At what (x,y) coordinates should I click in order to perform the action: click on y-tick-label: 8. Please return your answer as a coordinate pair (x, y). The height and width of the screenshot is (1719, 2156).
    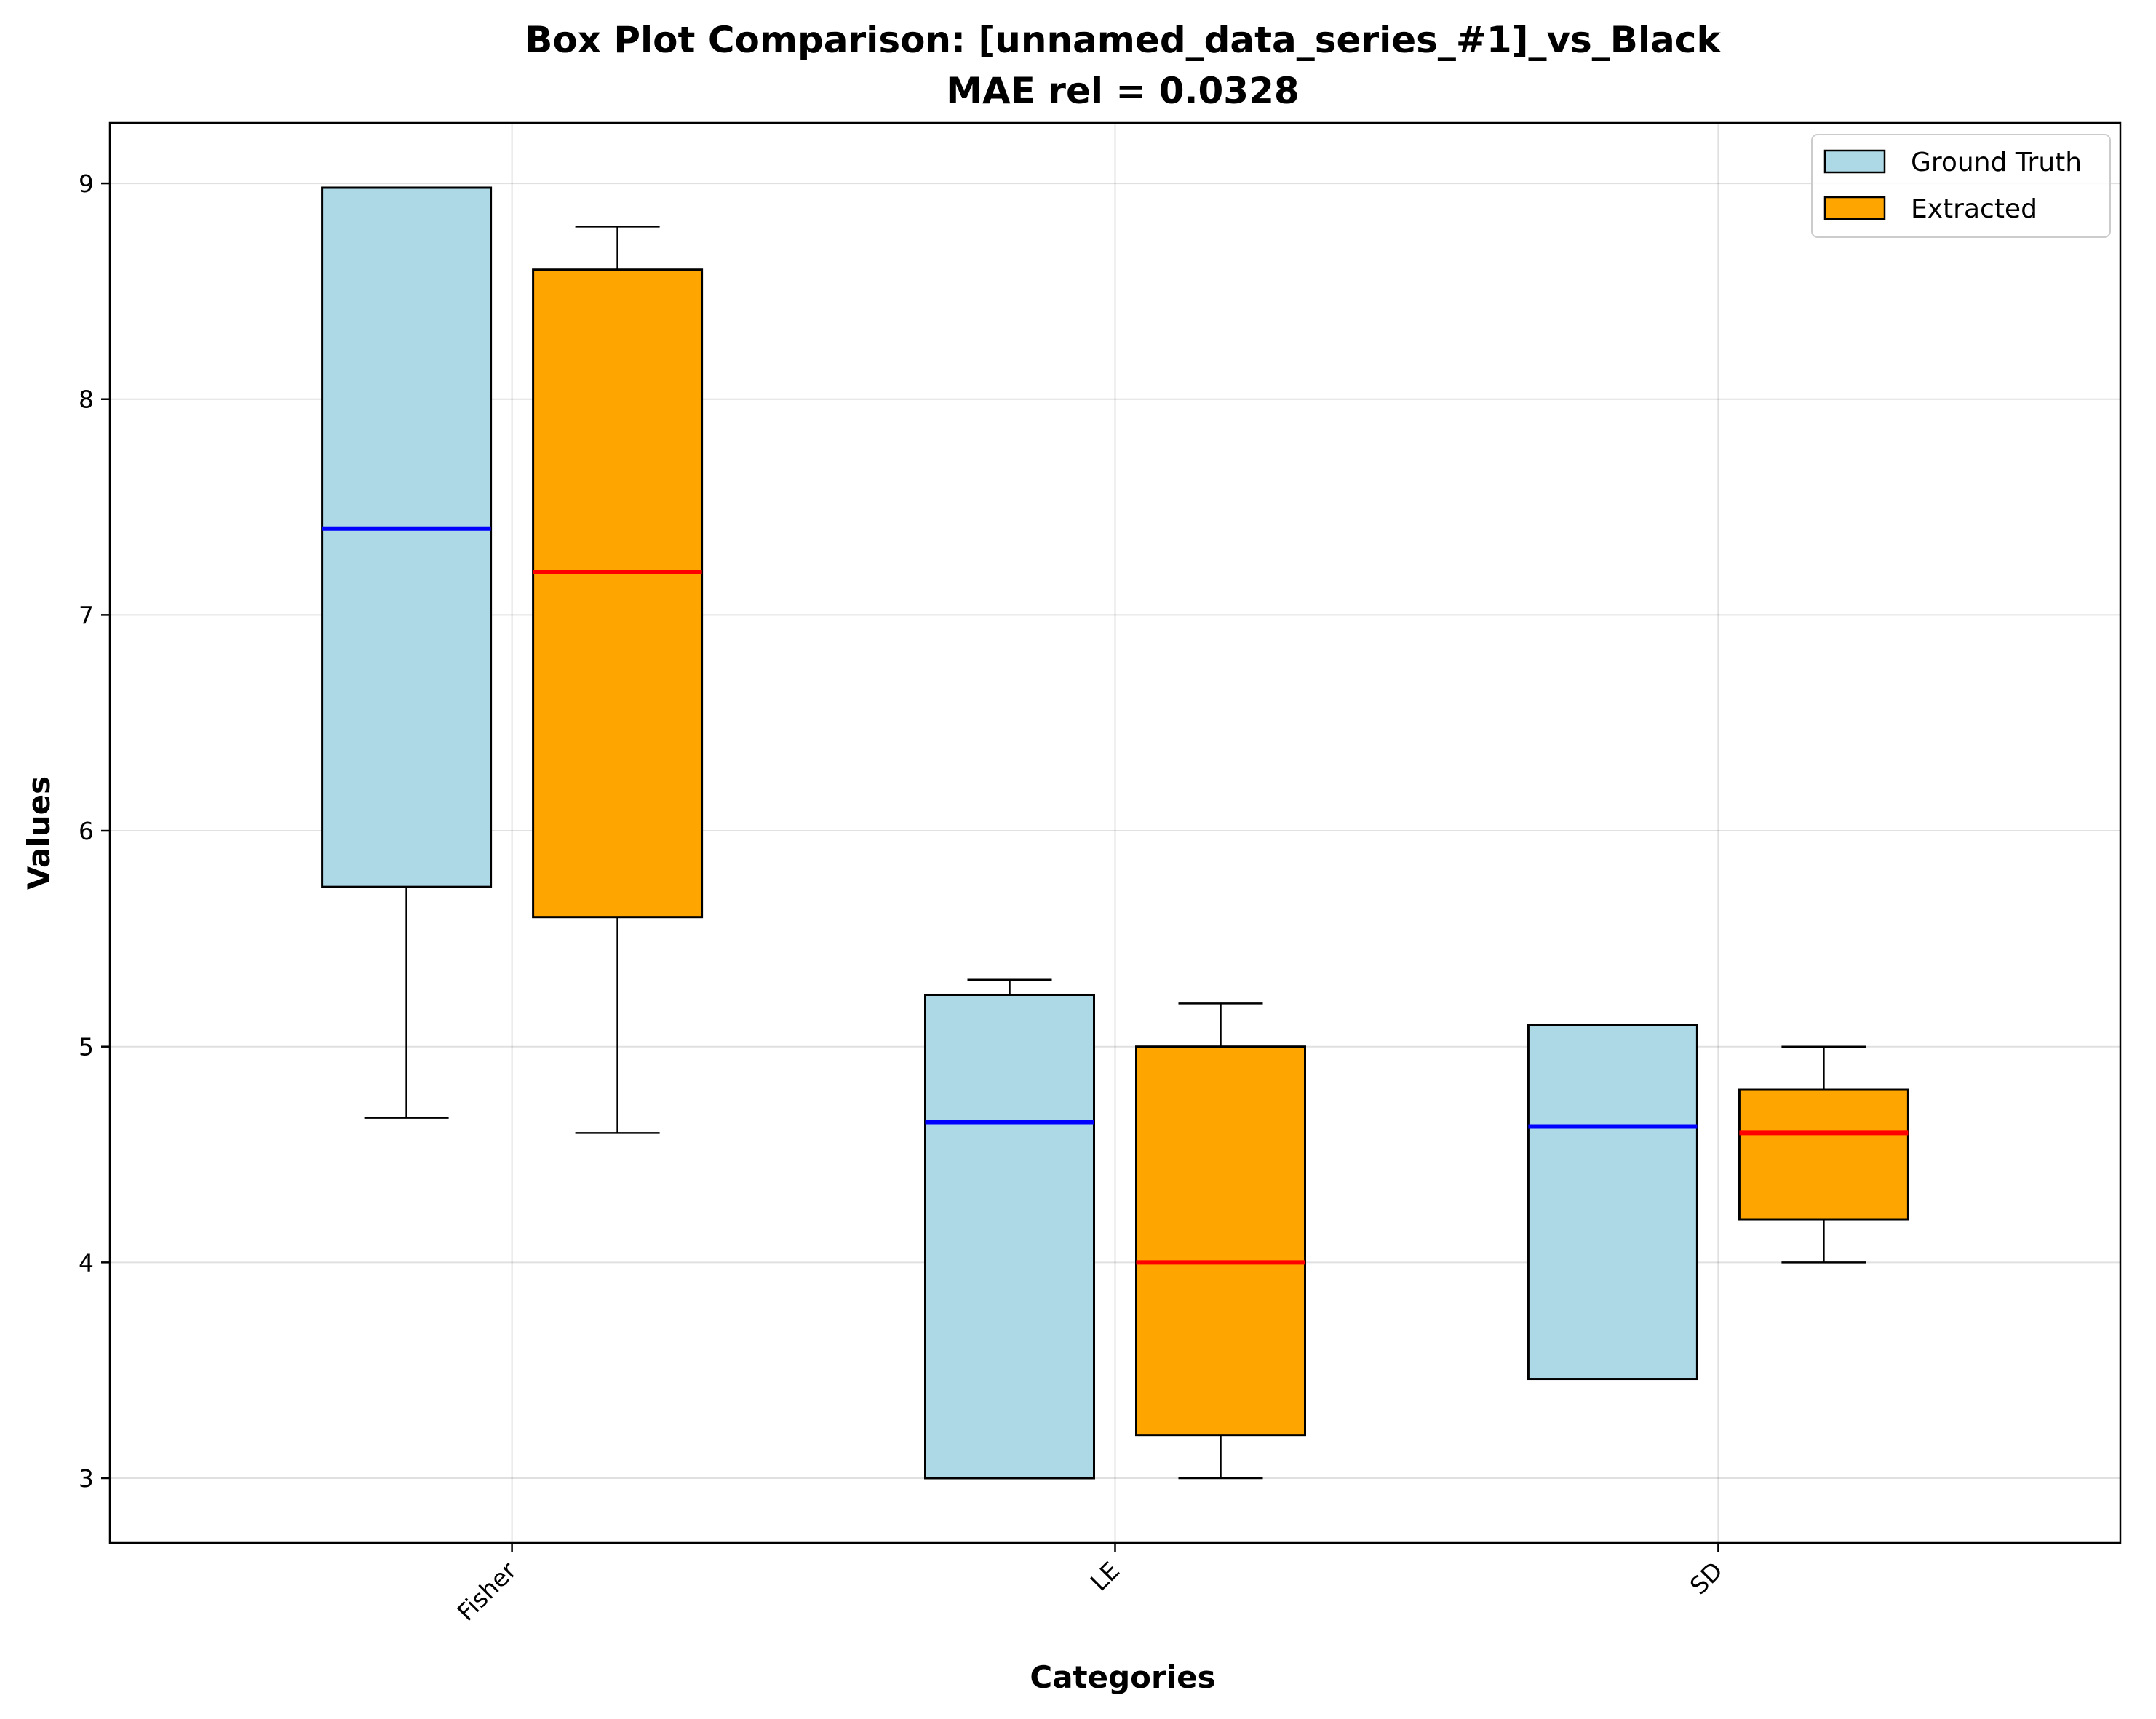
    Looking at the image, I should click on (86, 400).